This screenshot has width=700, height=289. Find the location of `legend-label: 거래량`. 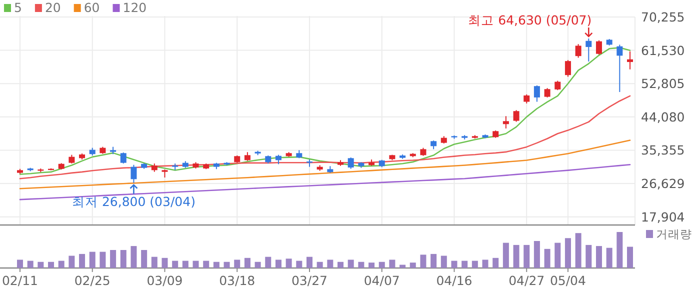

legend-label: 거래량 is located at coordinates (674, 234).